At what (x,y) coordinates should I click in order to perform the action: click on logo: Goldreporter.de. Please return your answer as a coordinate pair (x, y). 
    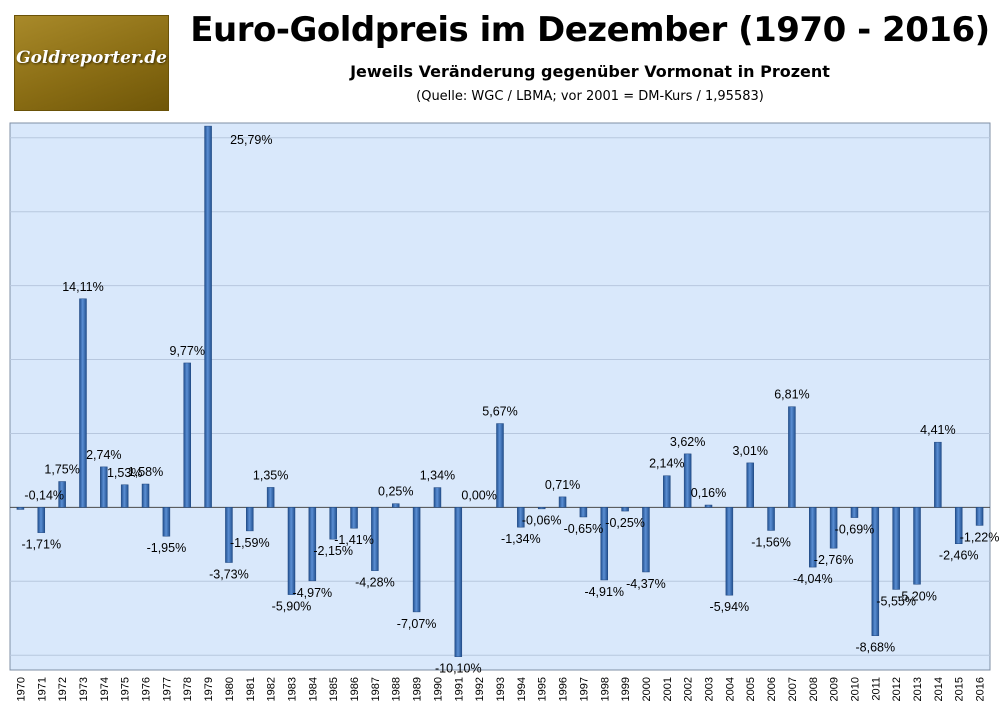
    Looking at the image, I should click on (91, 63).